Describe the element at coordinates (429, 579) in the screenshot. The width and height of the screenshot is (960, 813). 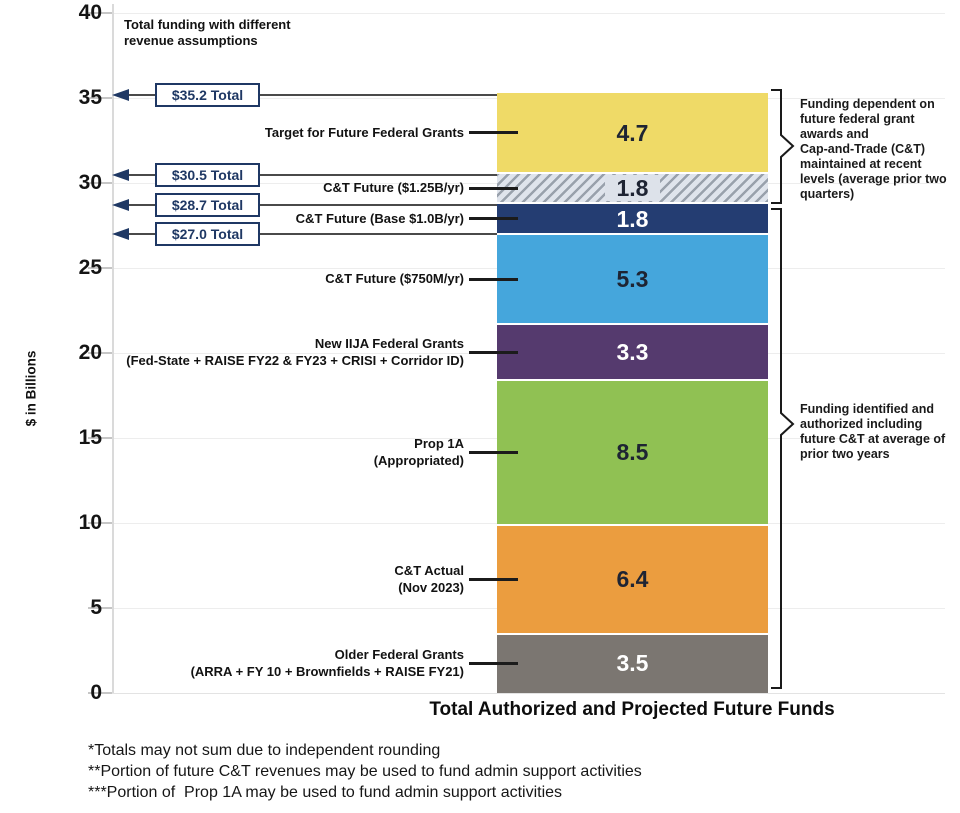
I see `segment-label: C&T Actual (Nov 2023)` at that location.